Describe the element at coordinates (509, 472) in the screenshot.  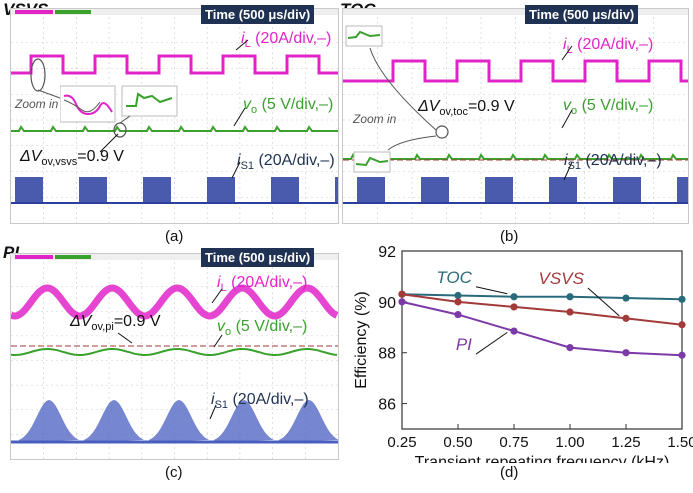
I see `panel-d-caption: (d)` at that location.